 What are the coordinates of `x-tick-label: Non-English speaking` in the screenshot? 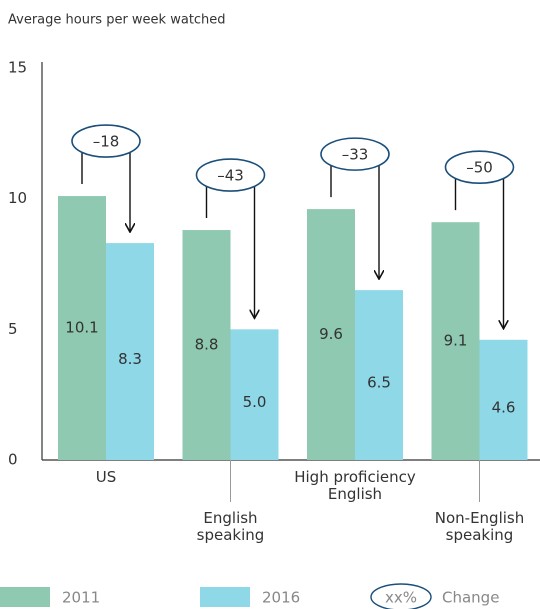 It's located at (479, 526).